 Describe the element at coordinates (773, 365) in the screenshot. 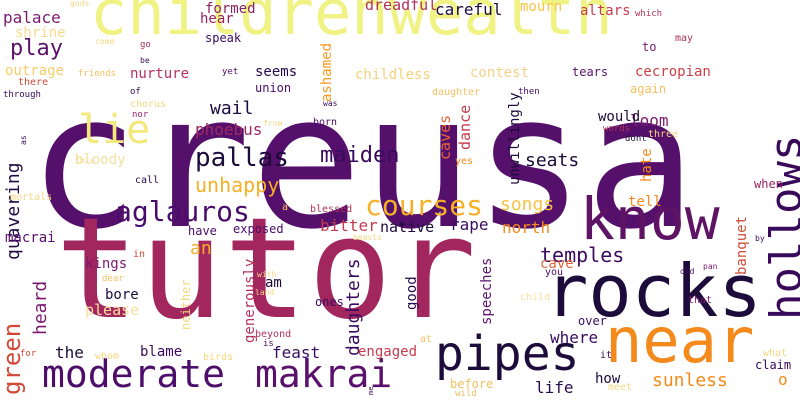

I see `word-claim: claim` at that location.